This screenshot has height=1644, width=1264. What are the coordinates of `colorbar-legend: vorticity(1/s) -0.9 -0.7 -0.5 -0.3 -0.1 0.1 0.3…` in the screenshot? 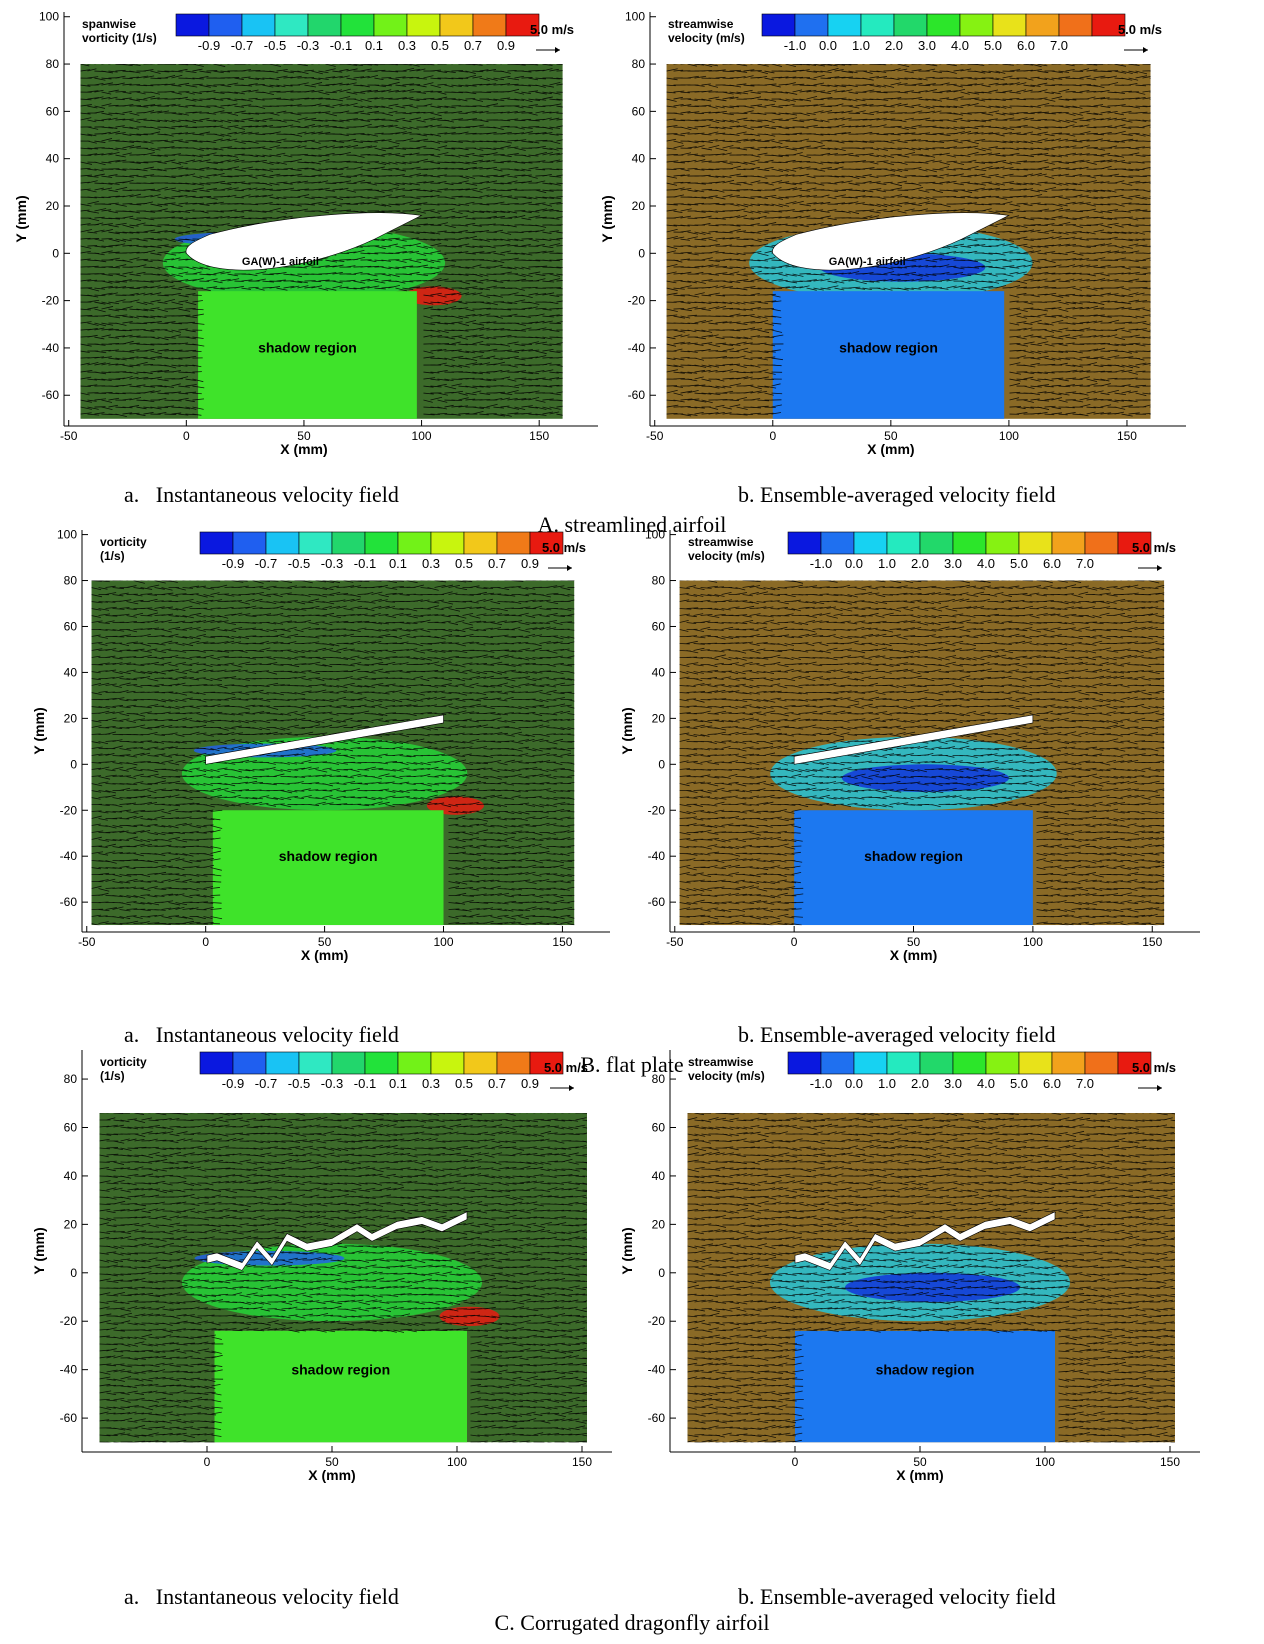 It's located at (343, 551).